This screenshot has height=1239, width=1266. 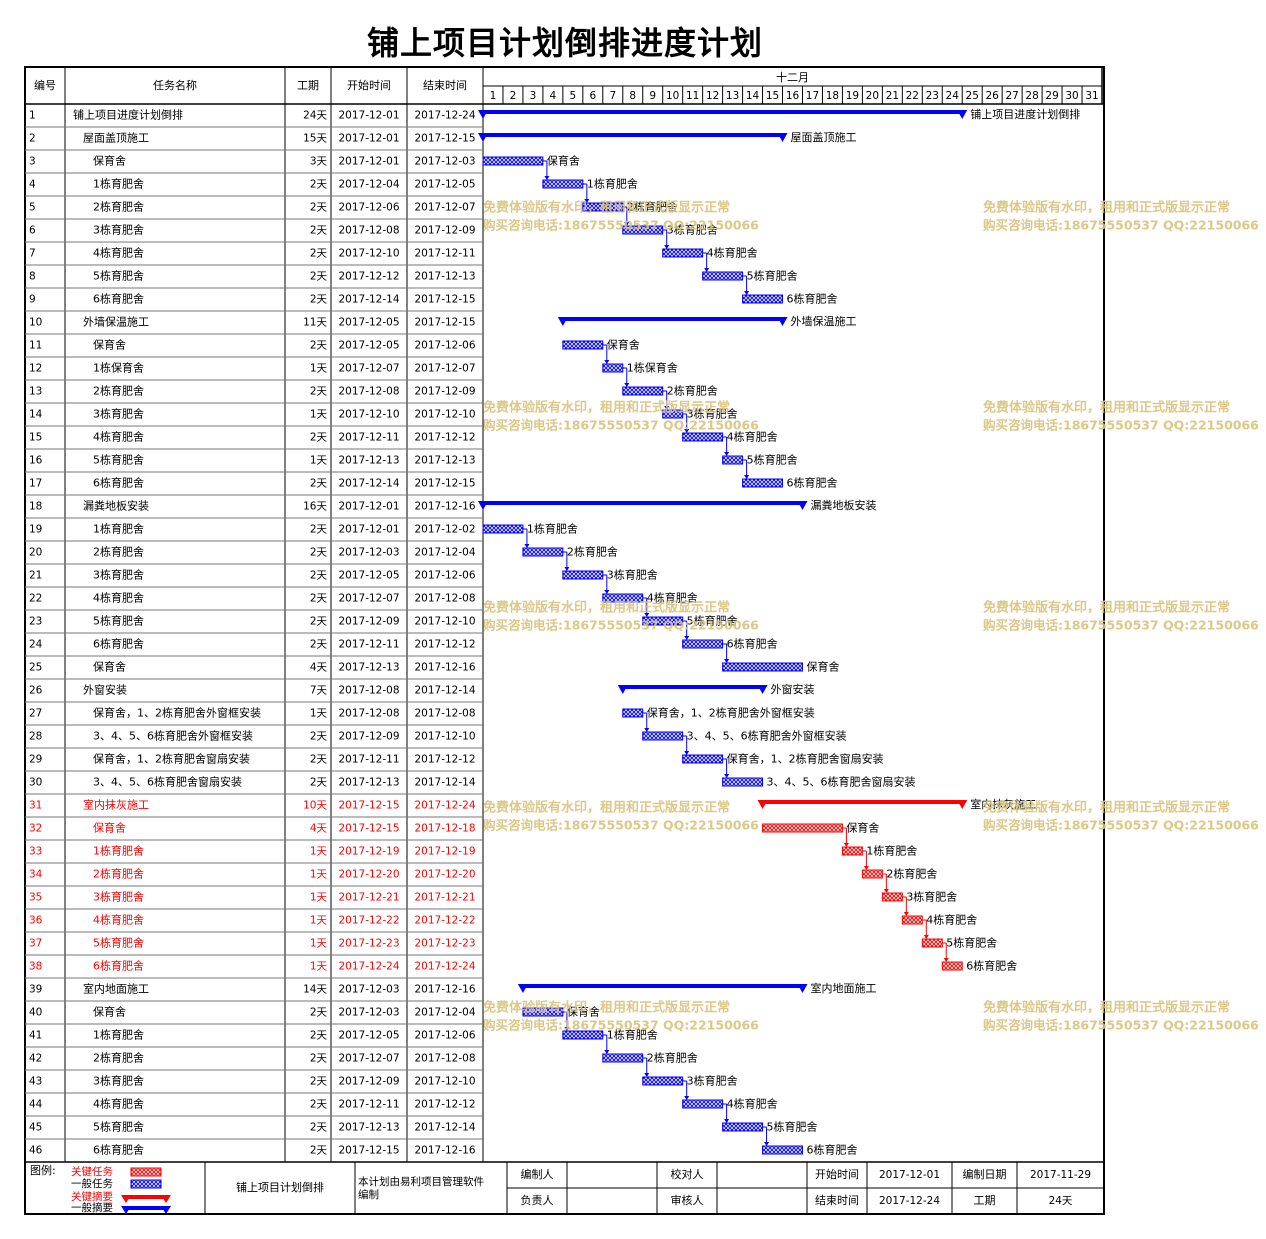 What do you see at coordinates (368, 231) in the screenshot?
I see `task-start: 2017-12-08` at bounding box center [368, 231].